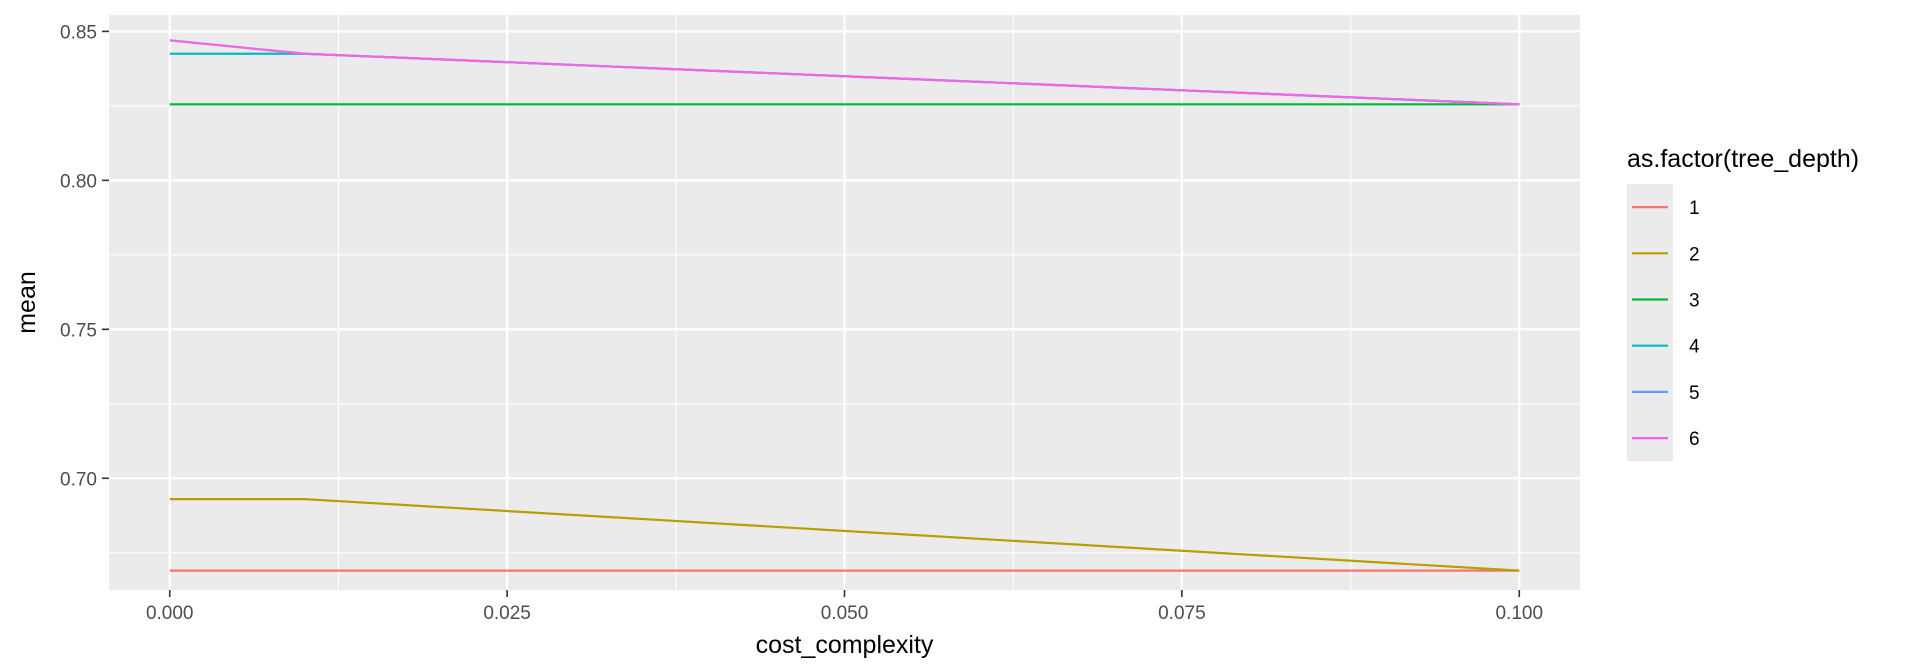 Image resolution: width=1920 pixels, height=672 pixels. I want to click on legend-label: 6, so click(1694, 439).